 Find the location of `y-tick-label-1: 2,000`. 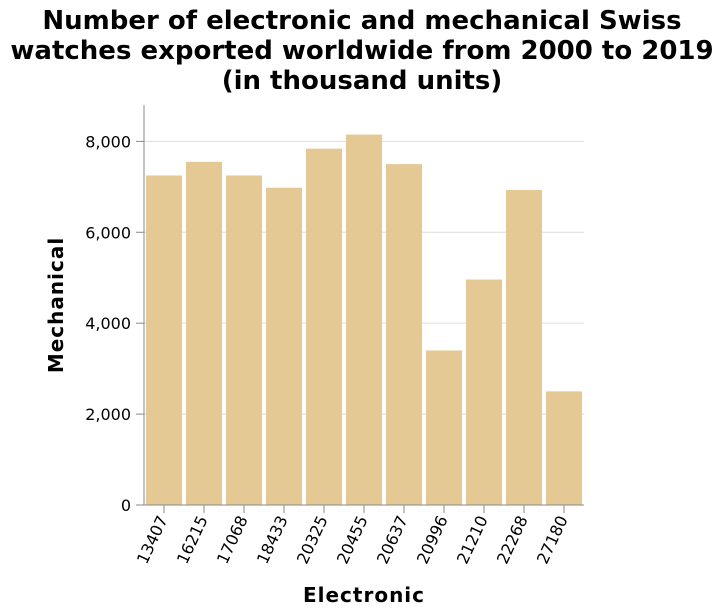

y-tick-label-1: 2,000 is located at coordinates (108, 414).